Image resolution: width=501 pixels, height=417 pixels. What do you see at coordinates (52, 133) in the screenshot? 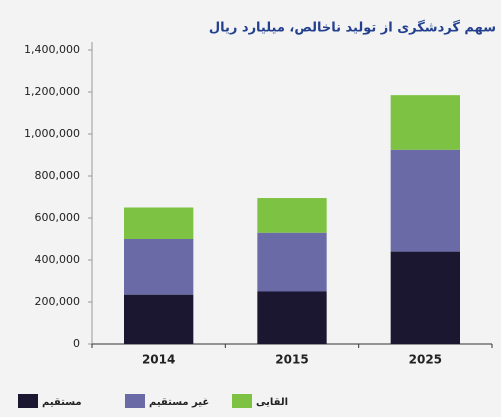
I see `y-tick-label: 1,000,000` at bounding box center [52, 133].